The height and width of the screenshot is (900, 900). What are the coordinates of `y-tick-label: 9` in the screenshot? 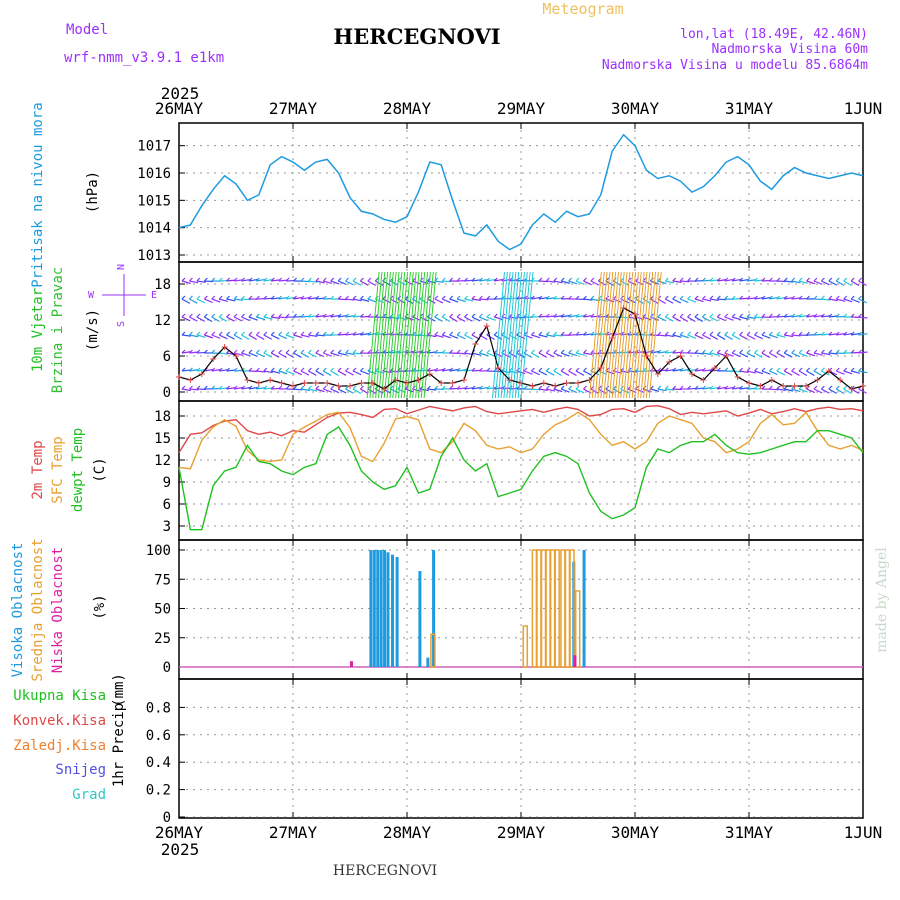 It's located at (167, 483).